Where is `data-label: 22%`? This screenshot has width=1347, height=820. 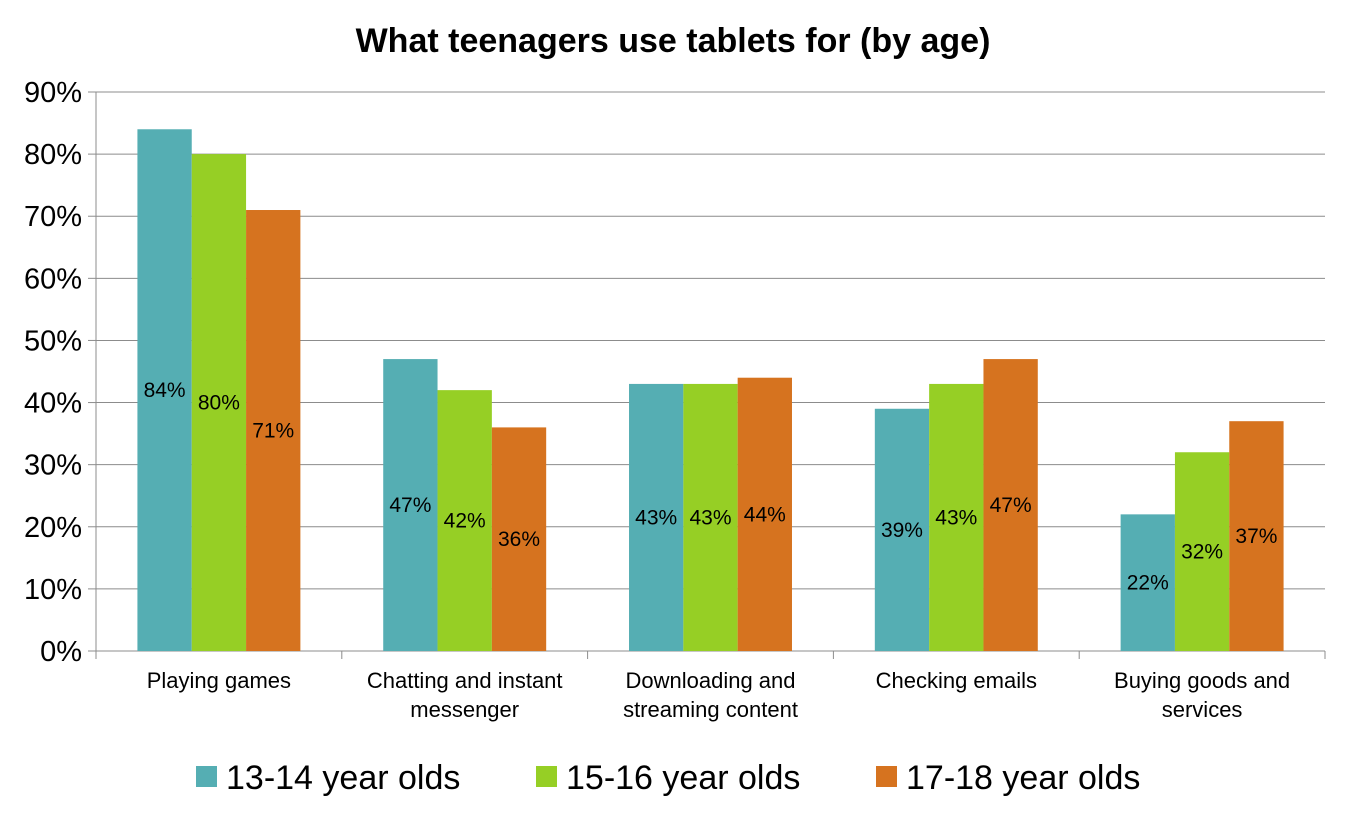 data-label: 22% is located at coordinates (1148, 583).